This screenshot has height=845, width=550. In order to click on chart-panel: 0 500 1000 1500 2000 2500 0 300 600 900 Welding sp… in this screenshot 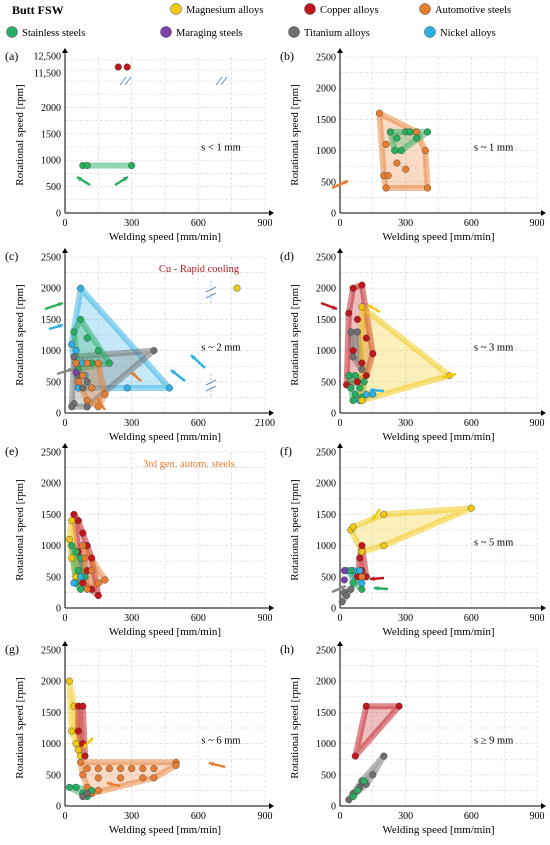, I will do `click(413, 540)`.